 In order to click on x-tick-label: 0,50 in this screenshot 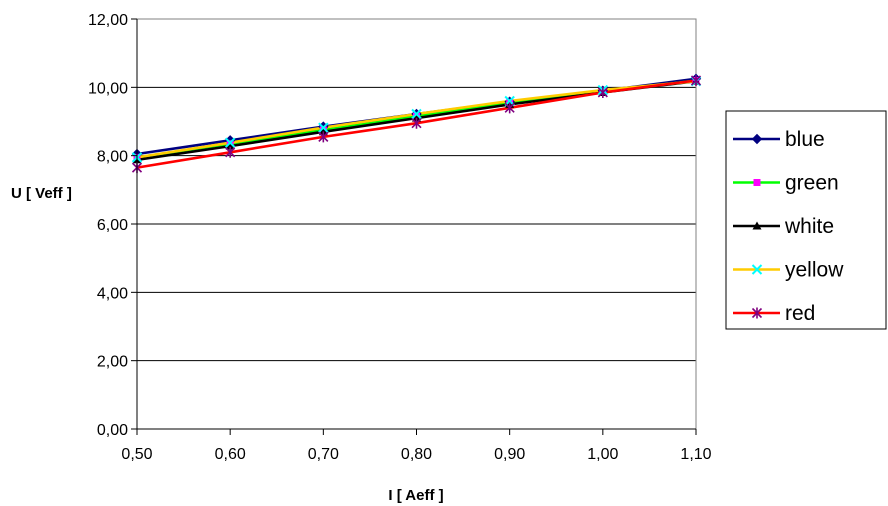, I will do `click(136, 454)`.